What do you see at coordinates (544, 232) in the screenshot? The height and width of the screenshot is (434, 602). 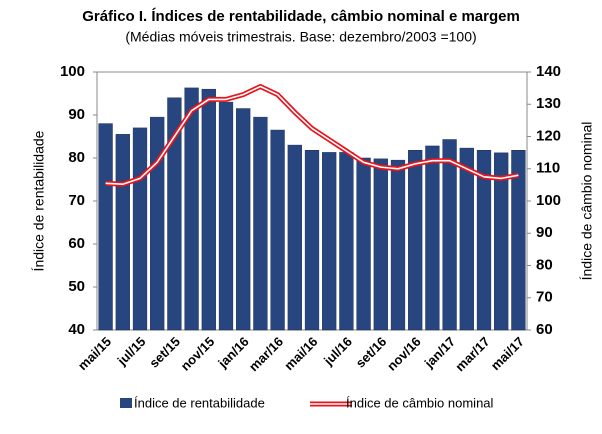 I see `y2-tick-label: 90` at bounding box center [544, 232].